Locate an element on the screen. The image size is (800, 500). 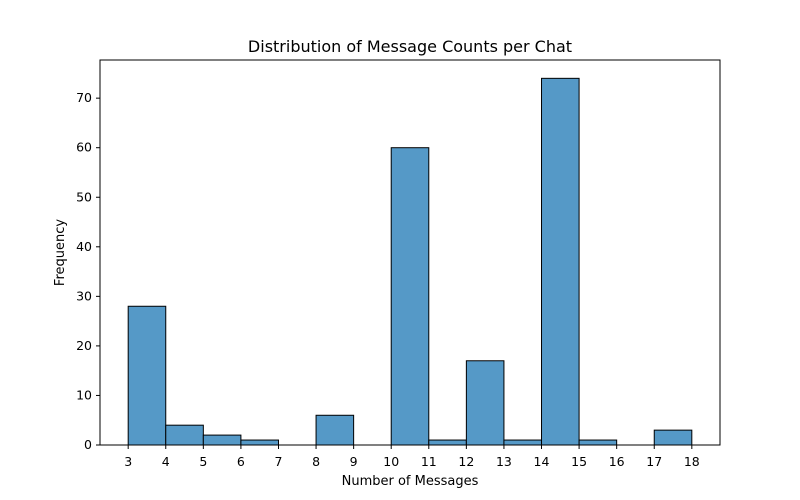
x-tick-label-6: 6 is located at coordinates (241, 461).